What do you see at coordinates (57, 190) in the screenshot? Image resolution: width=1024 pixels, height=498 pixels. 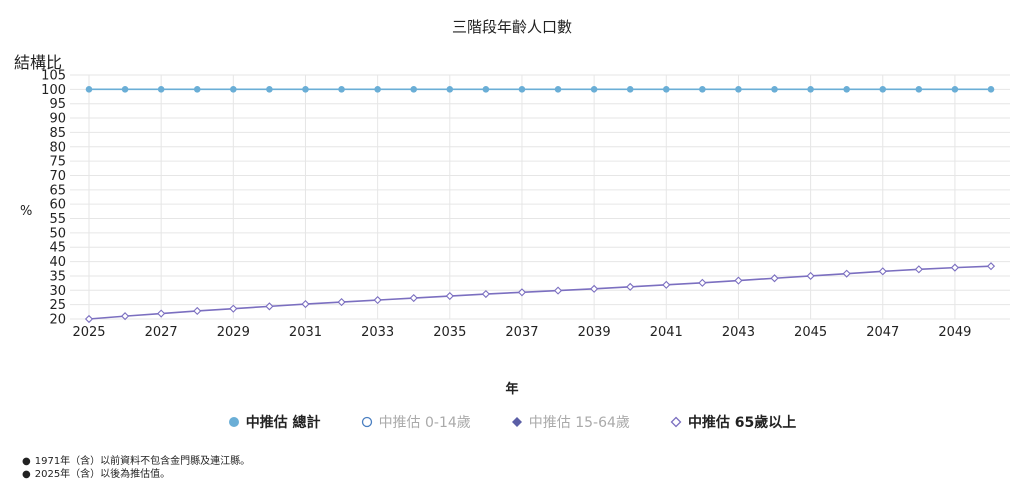 I see `svg-text: 65` at bounding box center [57, 190].